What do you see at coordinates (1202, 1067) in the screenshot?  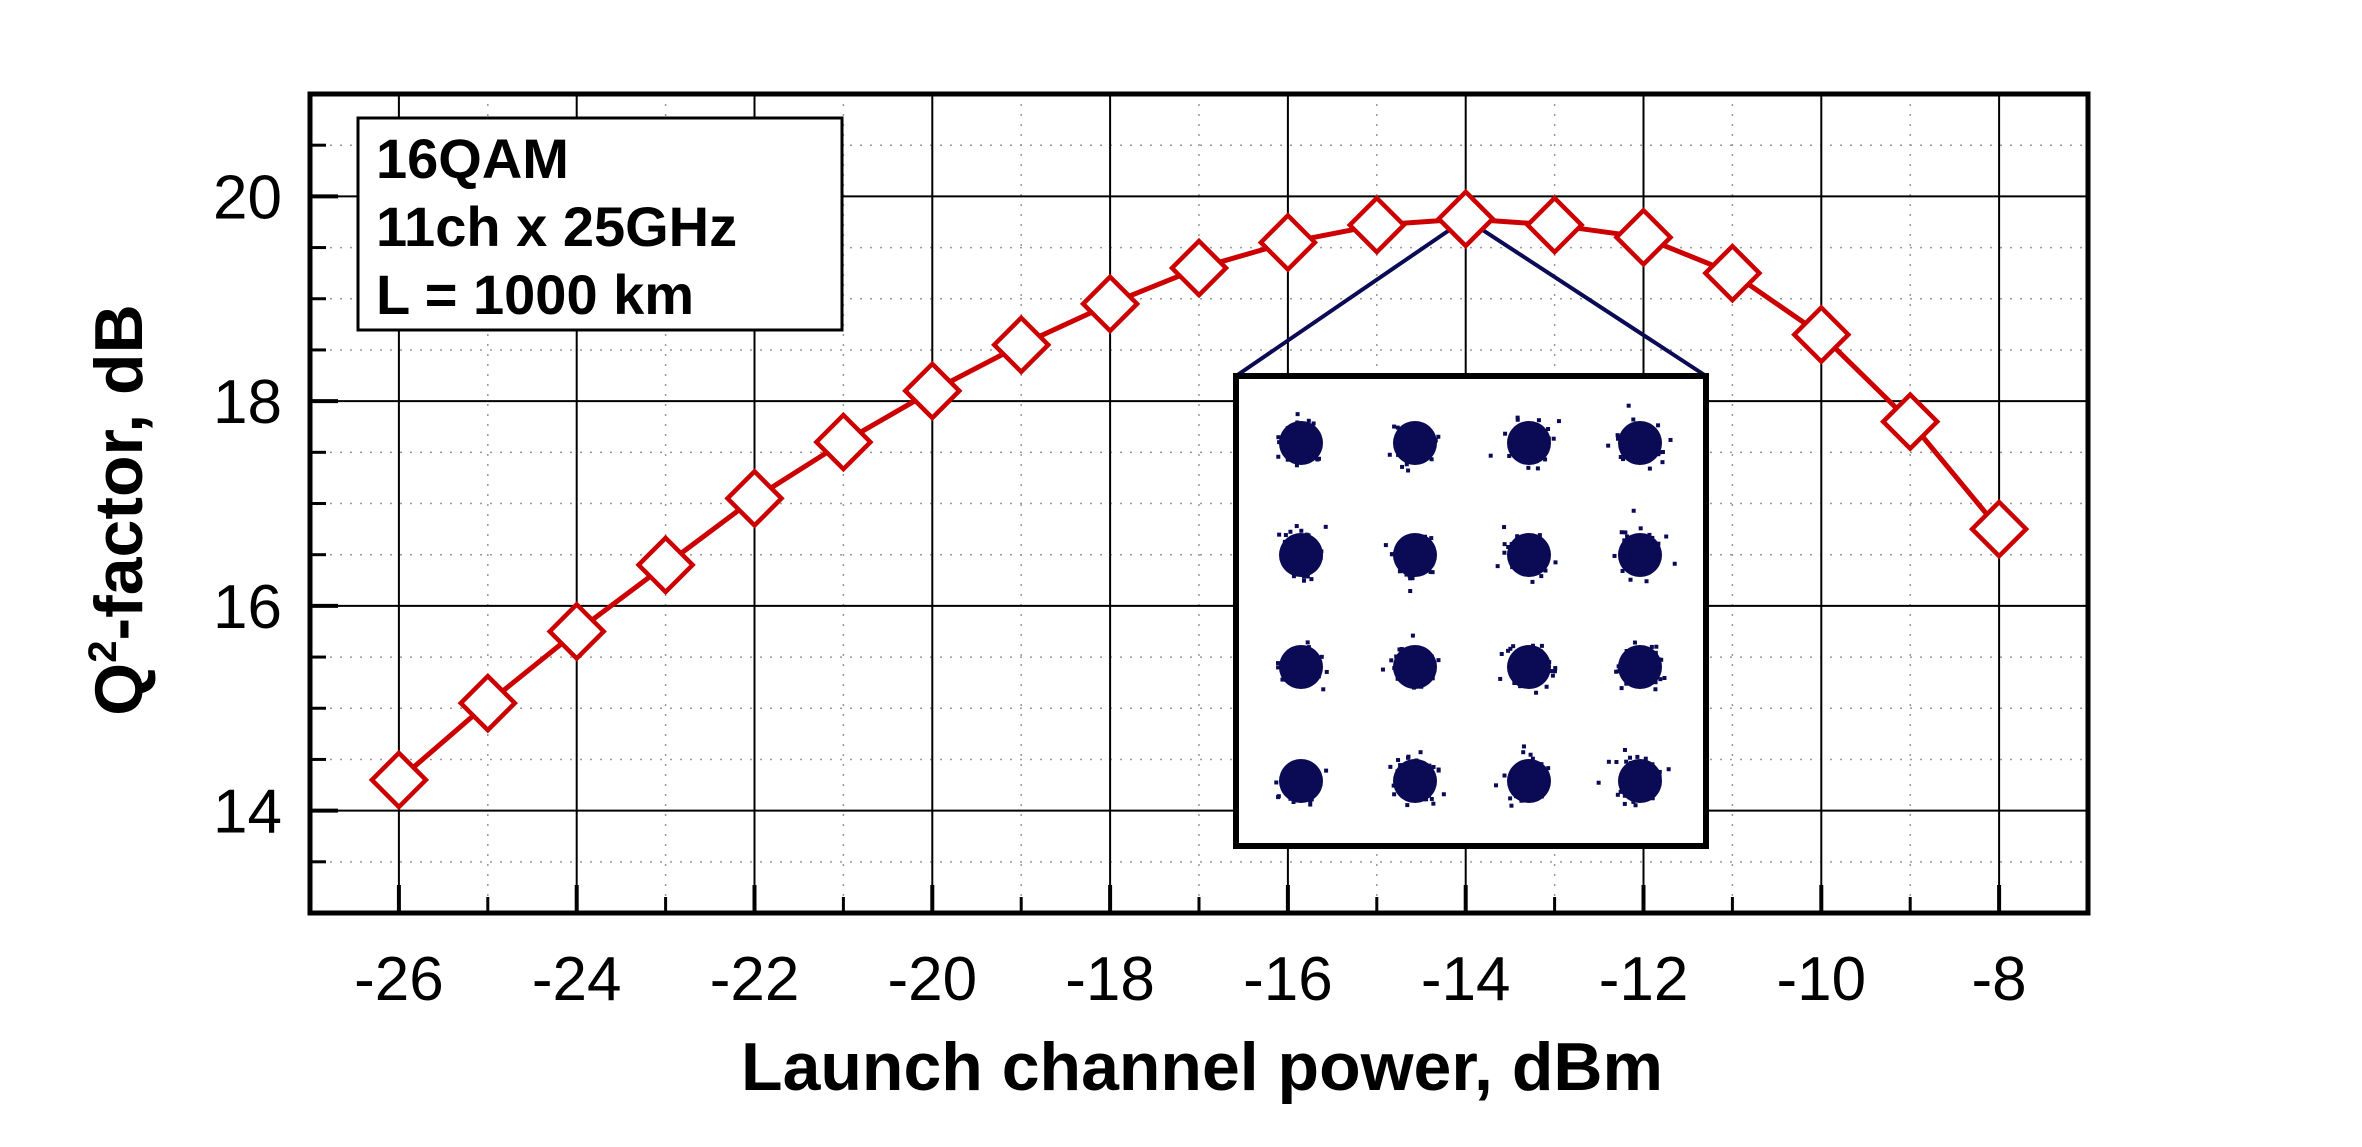 I see `x-axis-title: Launch channel power, dBm` at bounding box center [1202, 1067].